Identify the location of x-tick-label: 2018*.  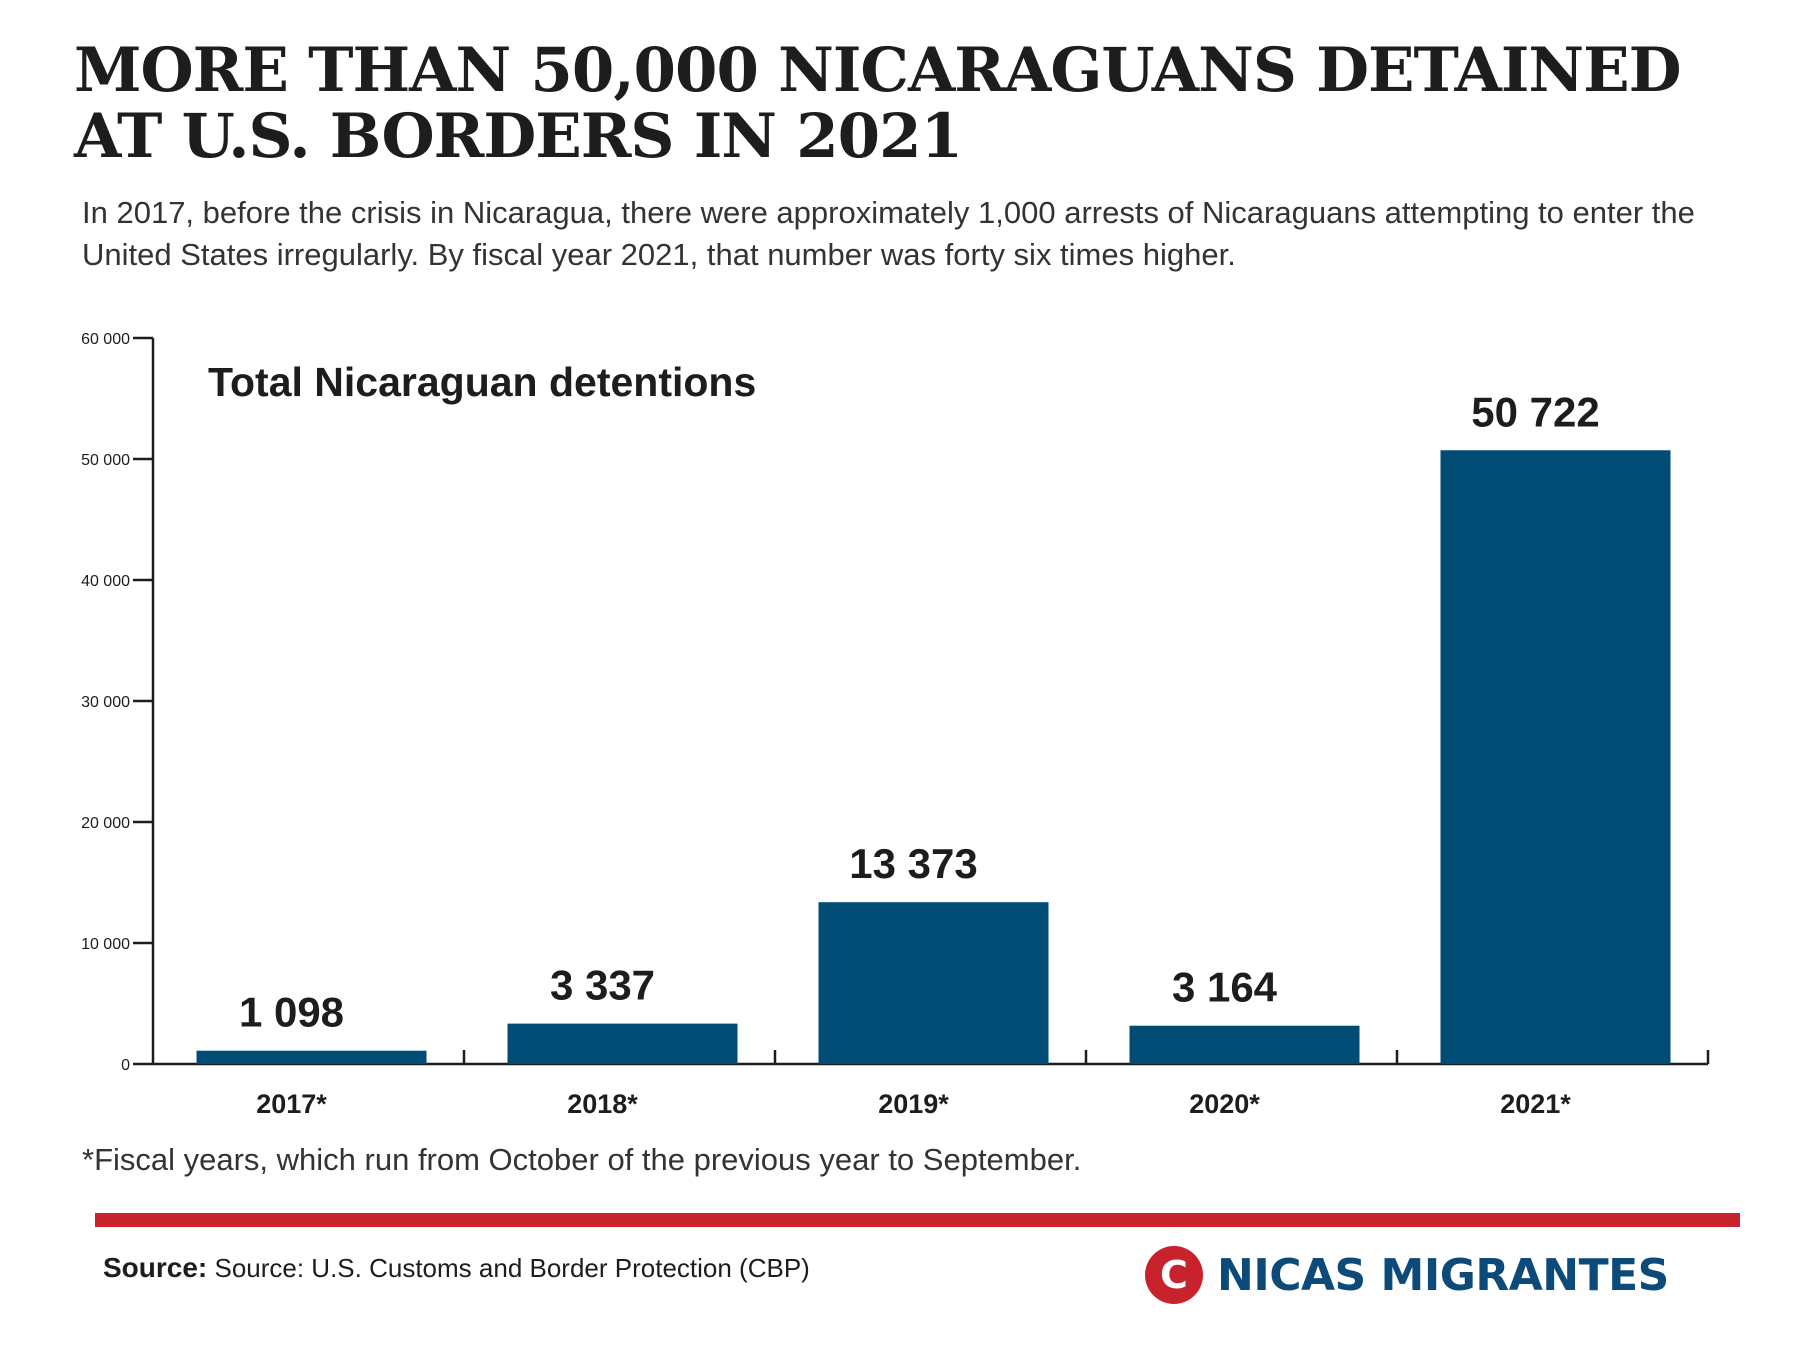
(602, 1104).